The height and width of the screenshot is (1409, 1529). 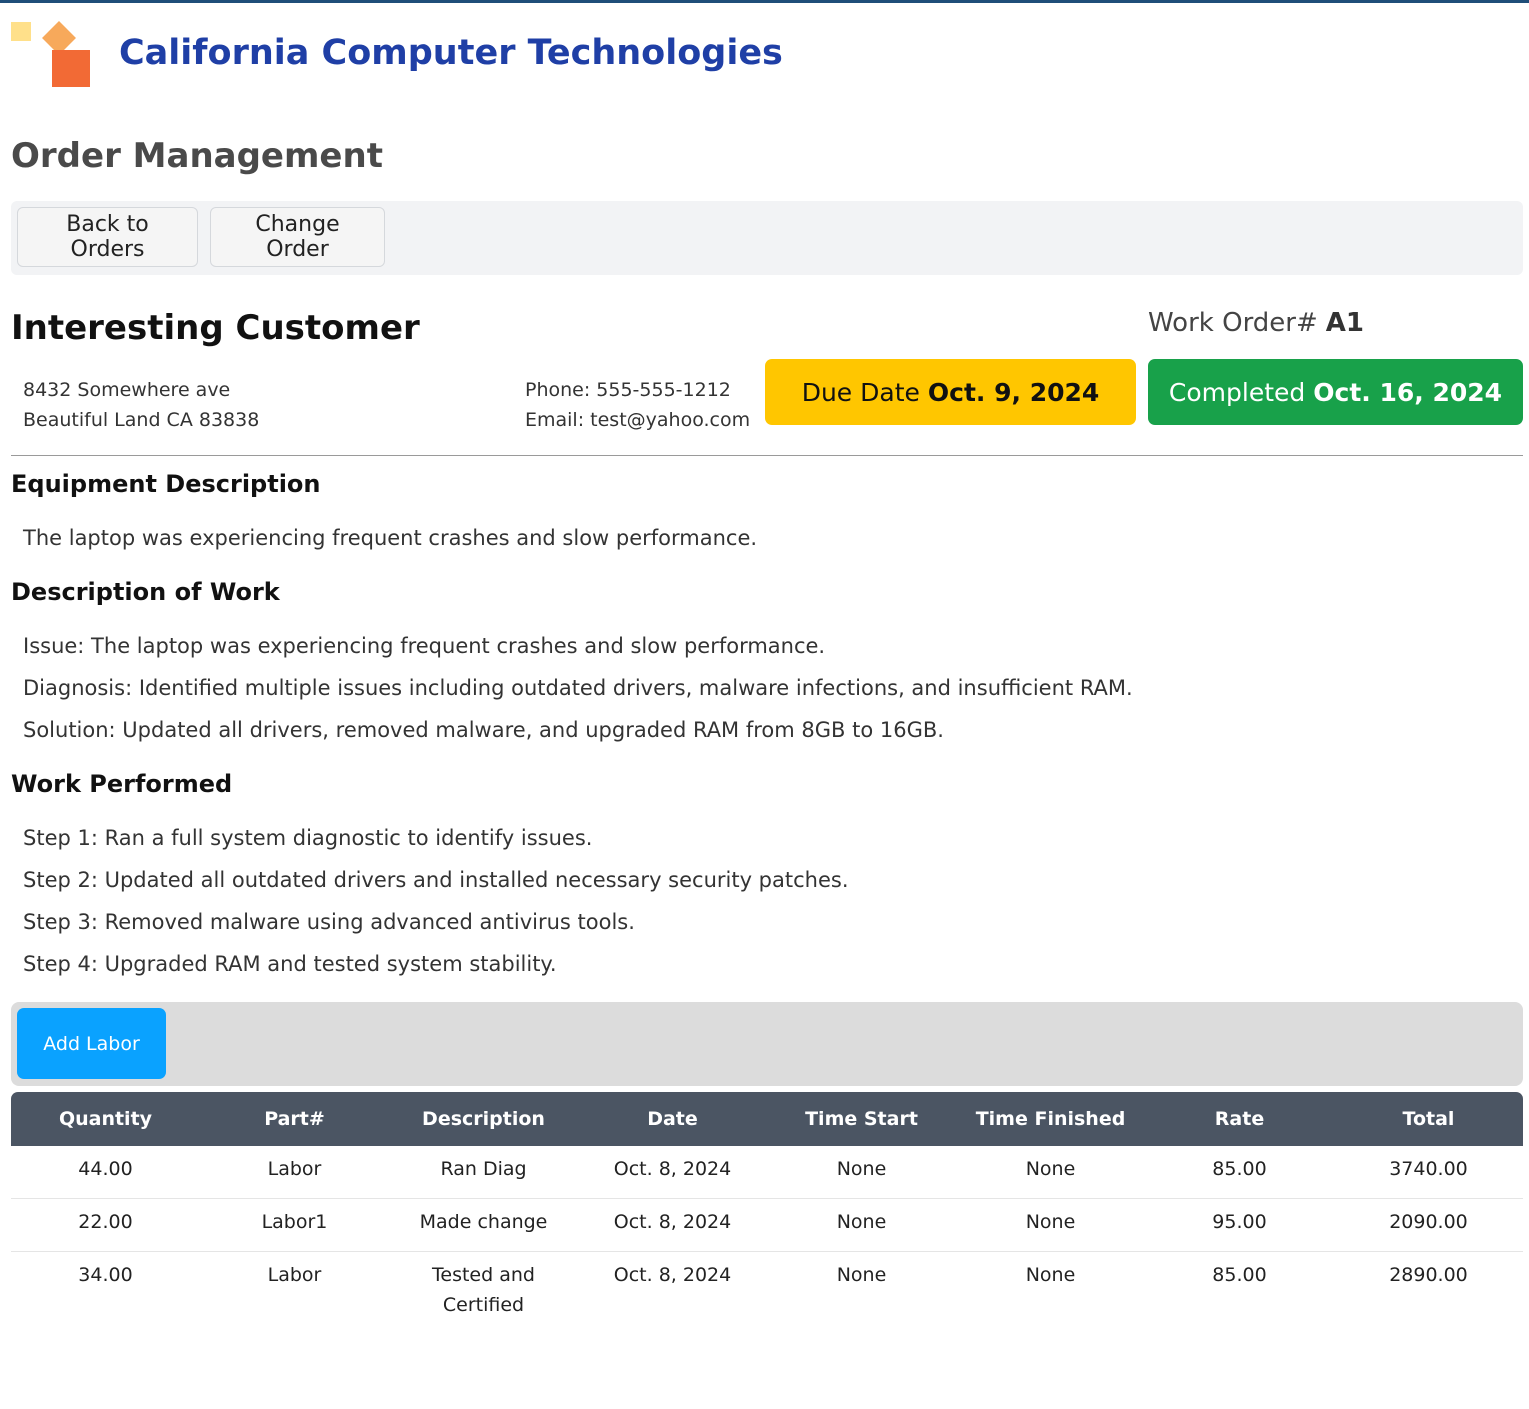 I want to click on quantity-cell: 44.00, so click(x=105, y=1172).